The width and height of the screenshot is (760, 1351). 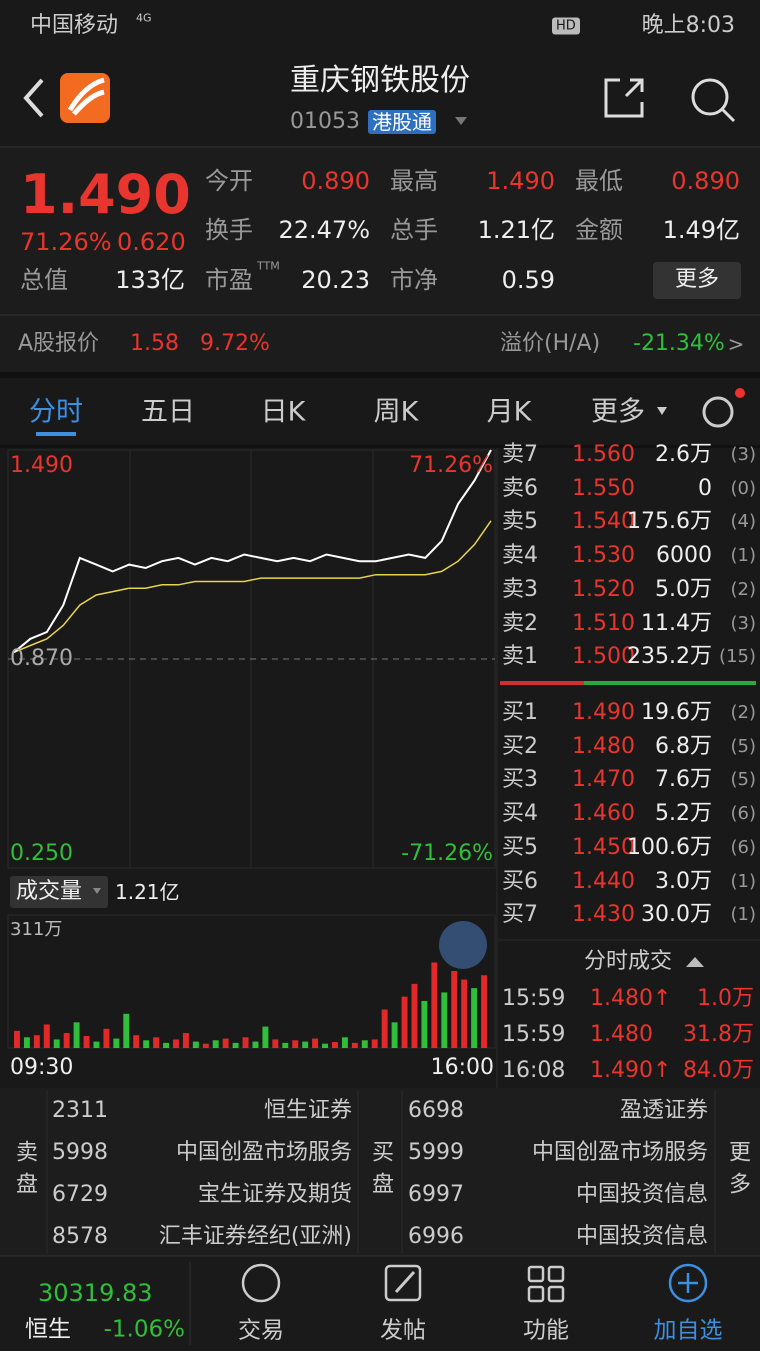 What do you see at coordinates (414, 181) in the screenshot?
I see `field-label: 最高` at bounding box center [414, 181].